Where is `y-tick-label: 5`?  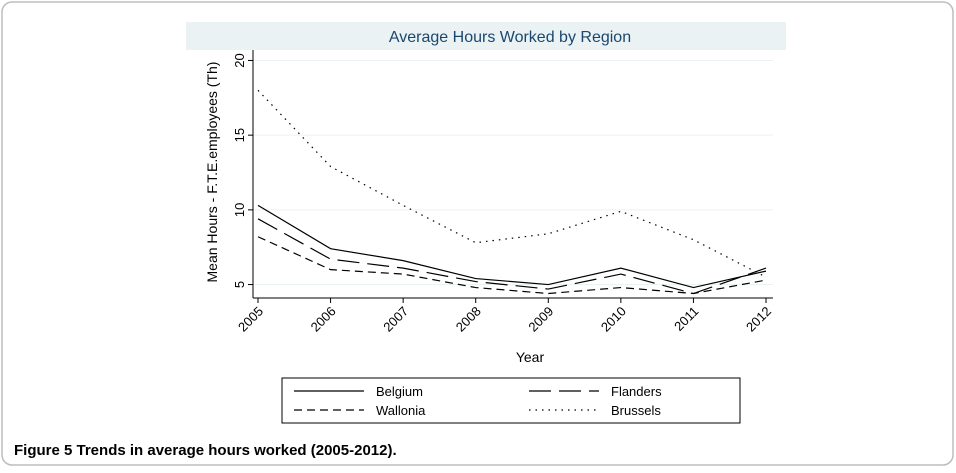 y-tick-label: 5 is located at coordinates (239, 284).